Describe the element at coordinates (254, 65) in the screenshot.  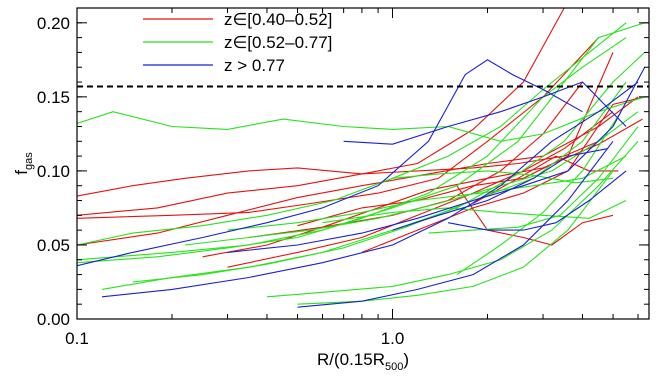
I see `legend-label-3: z > 0.77` at that location.